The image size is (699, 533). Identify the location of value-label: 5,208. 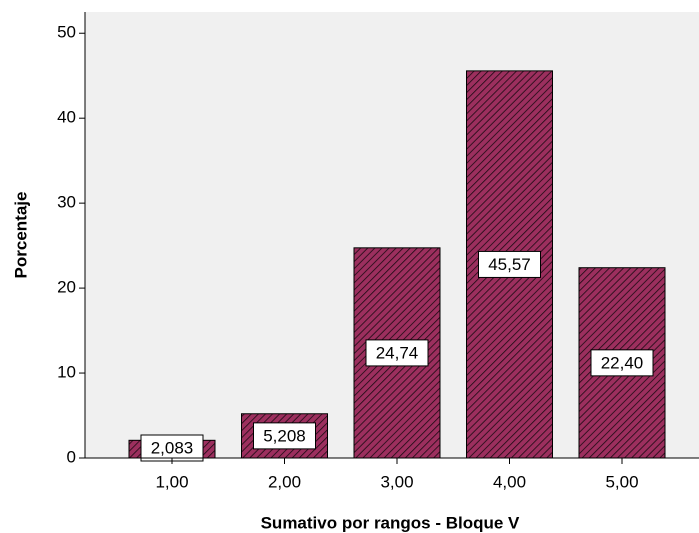
(284, 435).